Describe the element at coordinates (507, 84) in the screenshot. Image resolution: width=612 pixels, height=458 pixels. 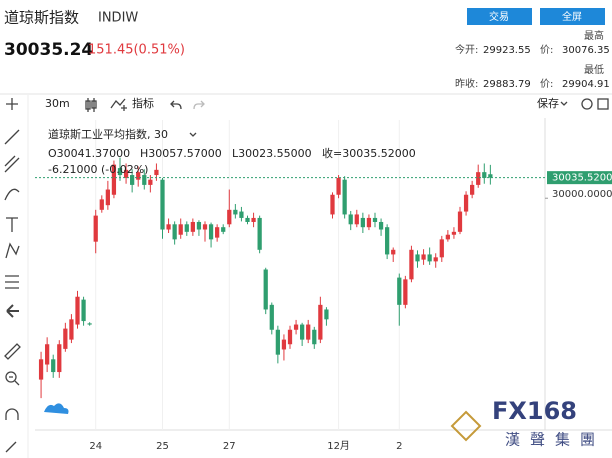
I see `prev-close-value: 29883.79` at that location.